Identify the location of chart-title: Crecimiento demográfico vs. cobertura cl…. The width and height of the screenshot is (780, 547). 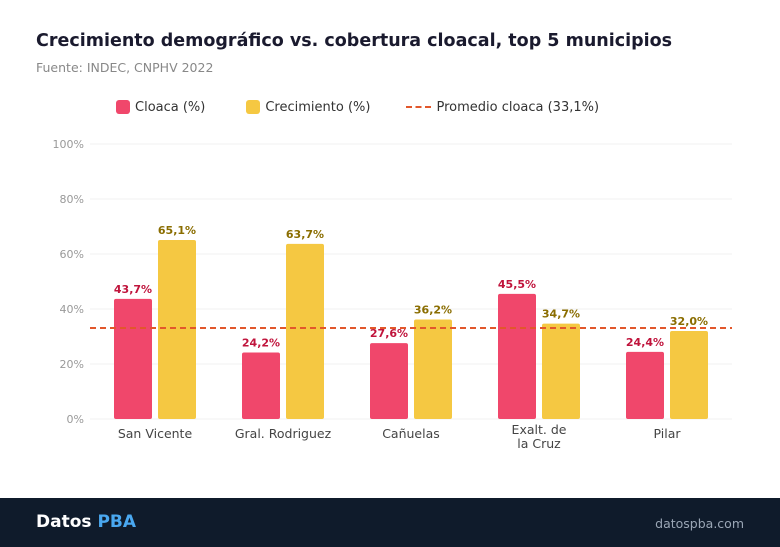
(354, 41).